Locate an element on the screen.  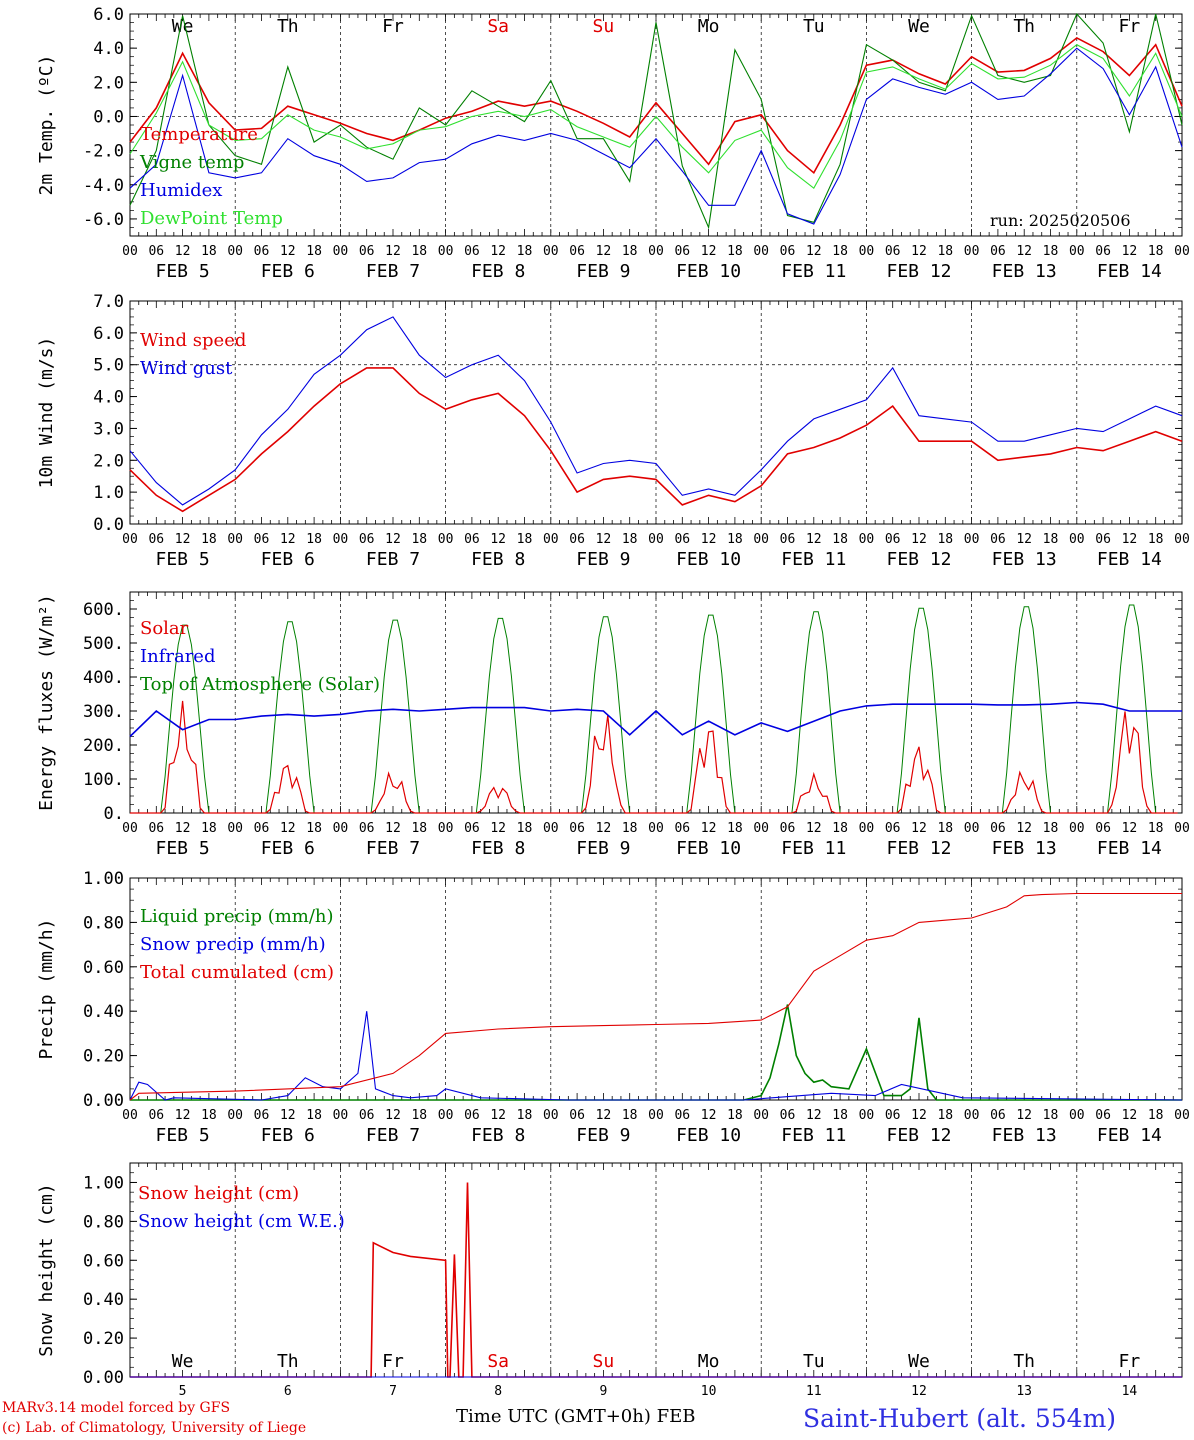
weekday-label: Sa is located at coordinates (498, 26).